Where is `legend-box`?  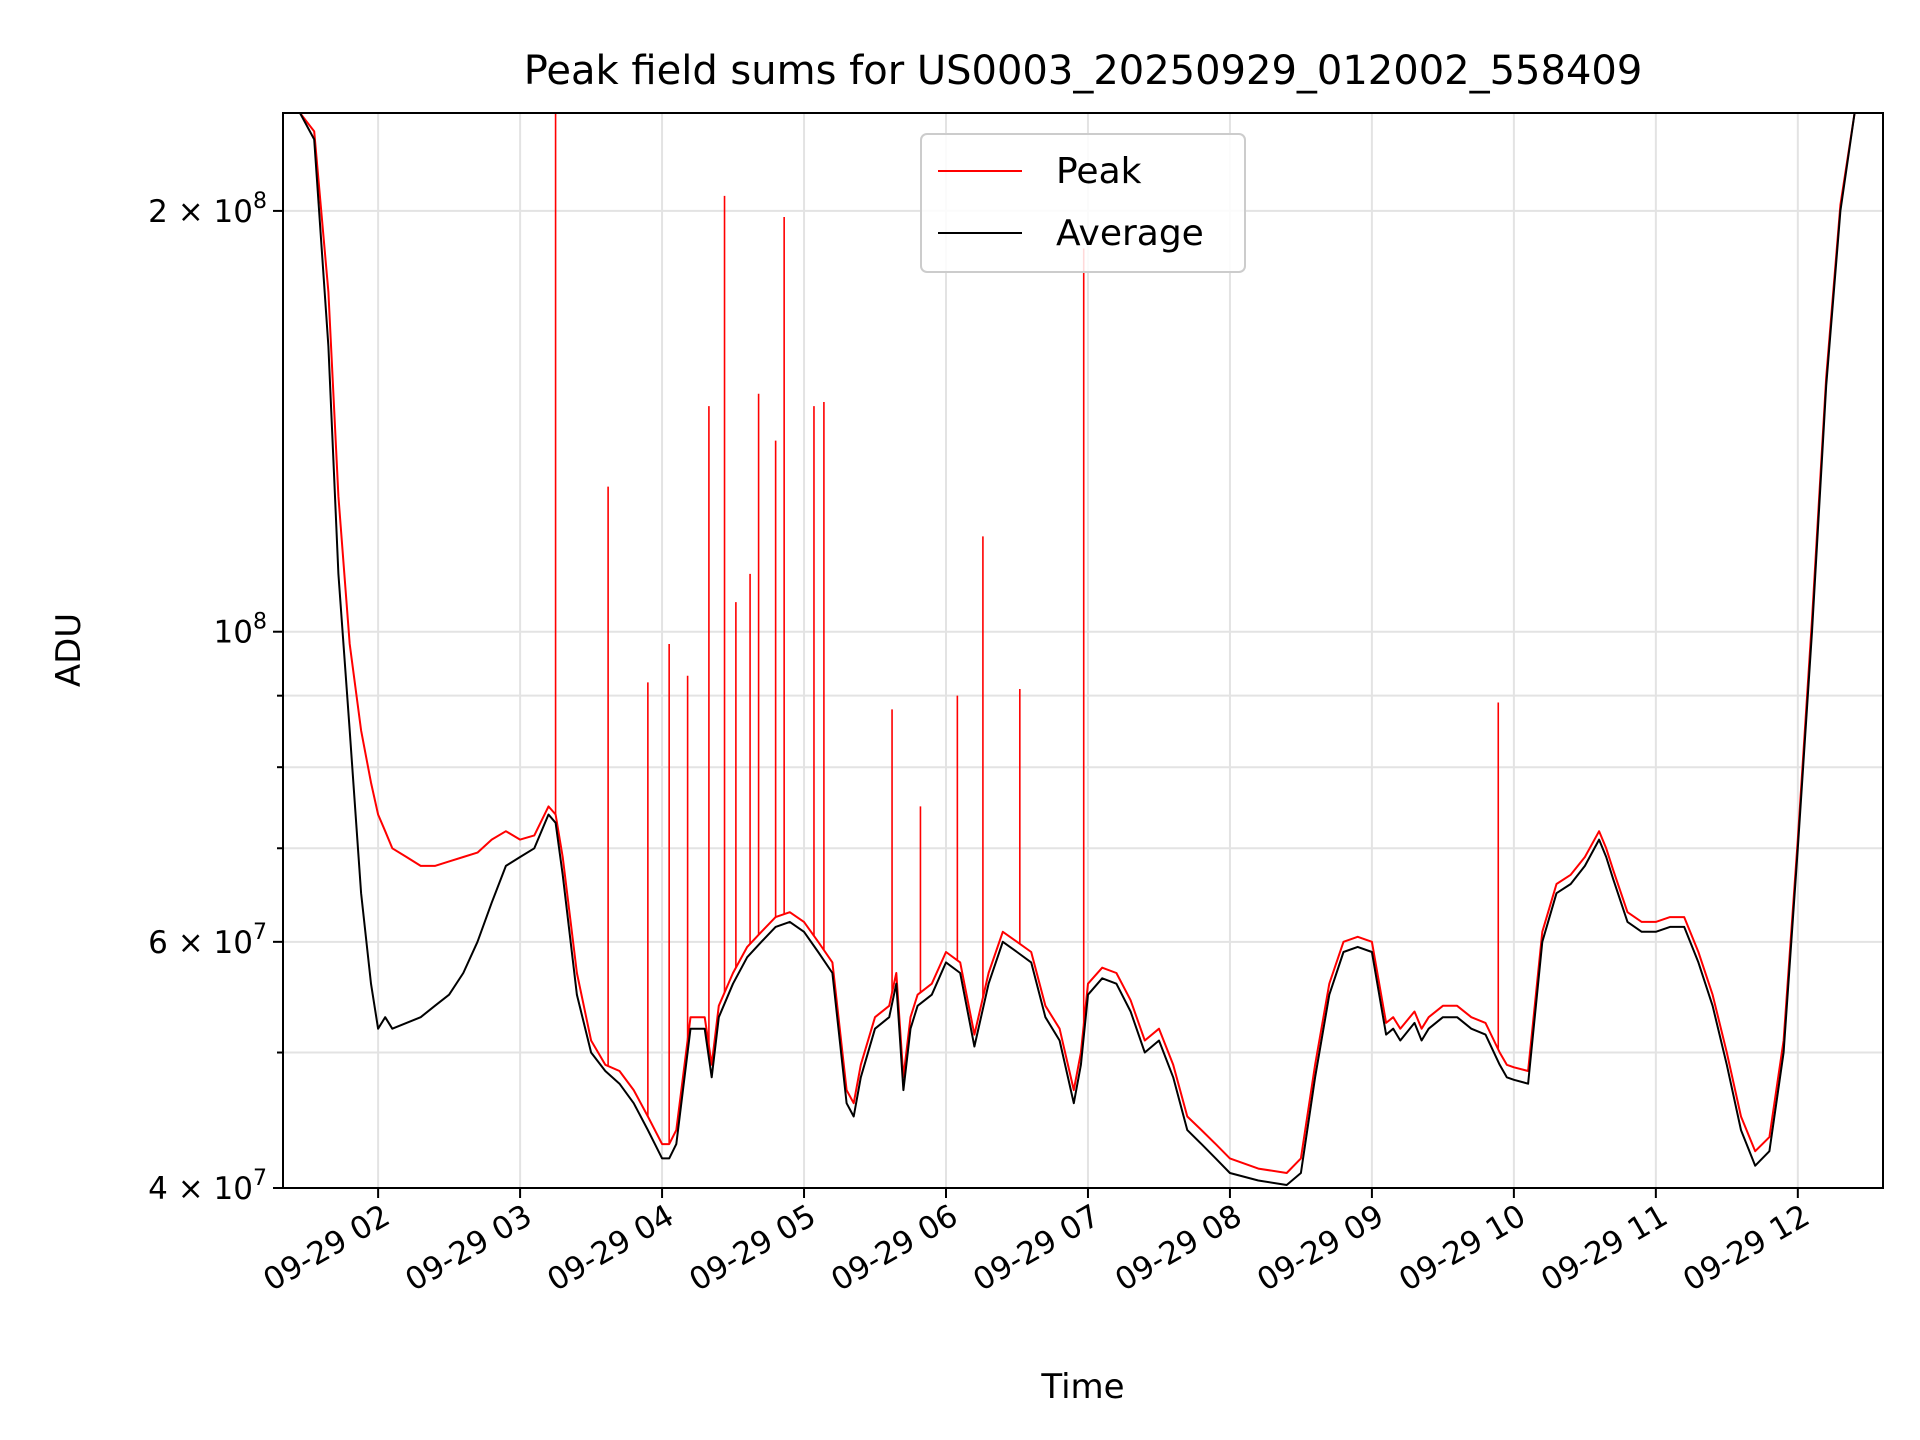
legend-box is located at coordinates (1083, 203).